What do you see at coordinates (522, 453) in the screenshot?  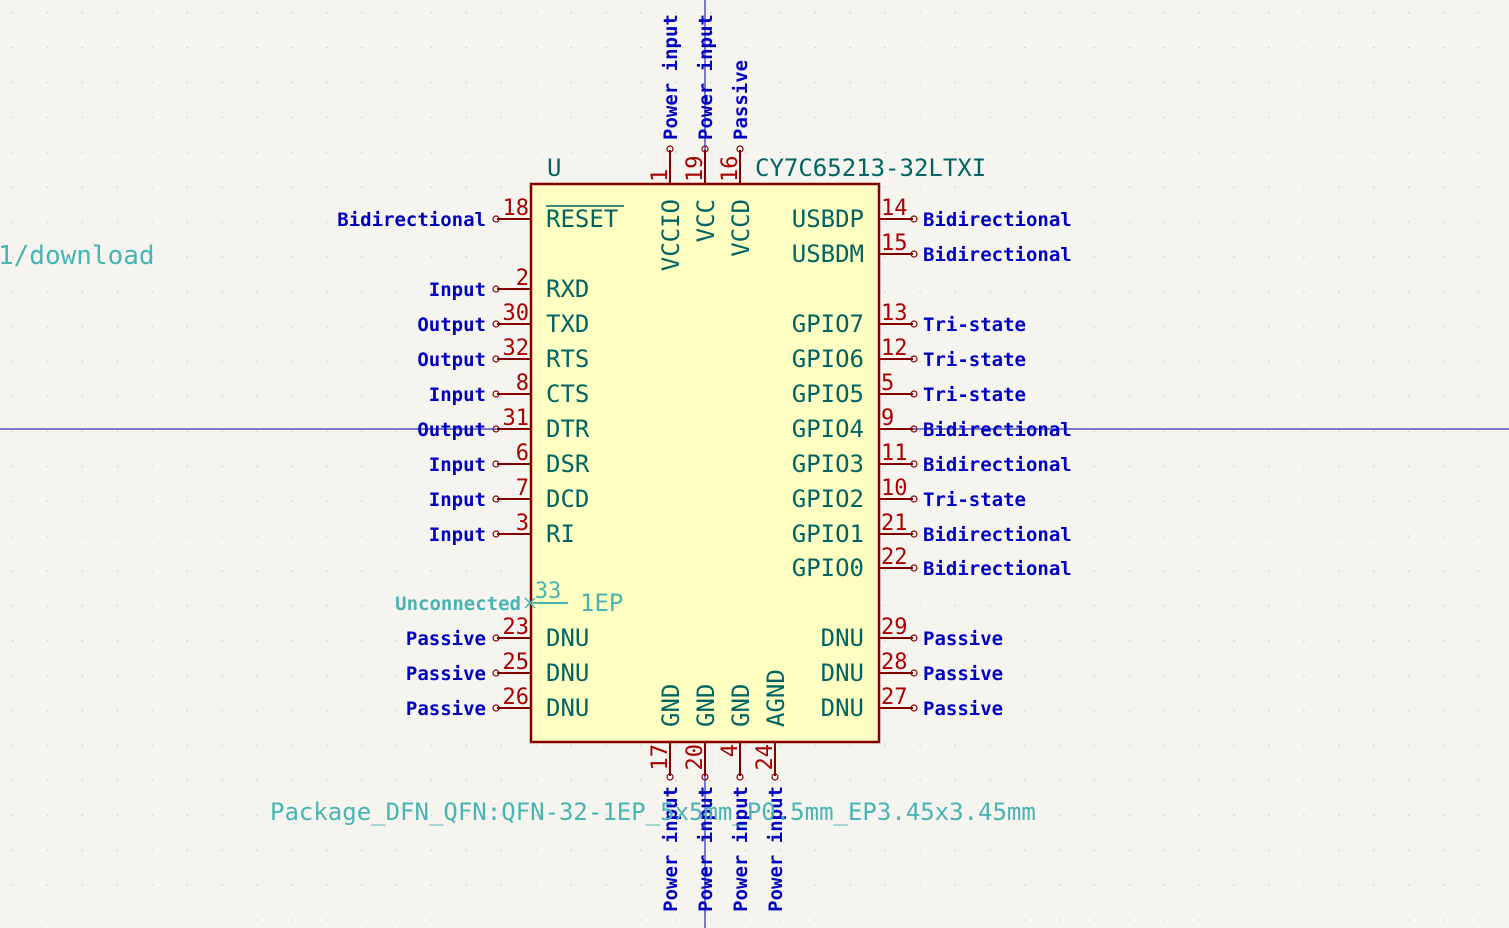 I see `pin-number: 6` at bounding box center [522, 453].